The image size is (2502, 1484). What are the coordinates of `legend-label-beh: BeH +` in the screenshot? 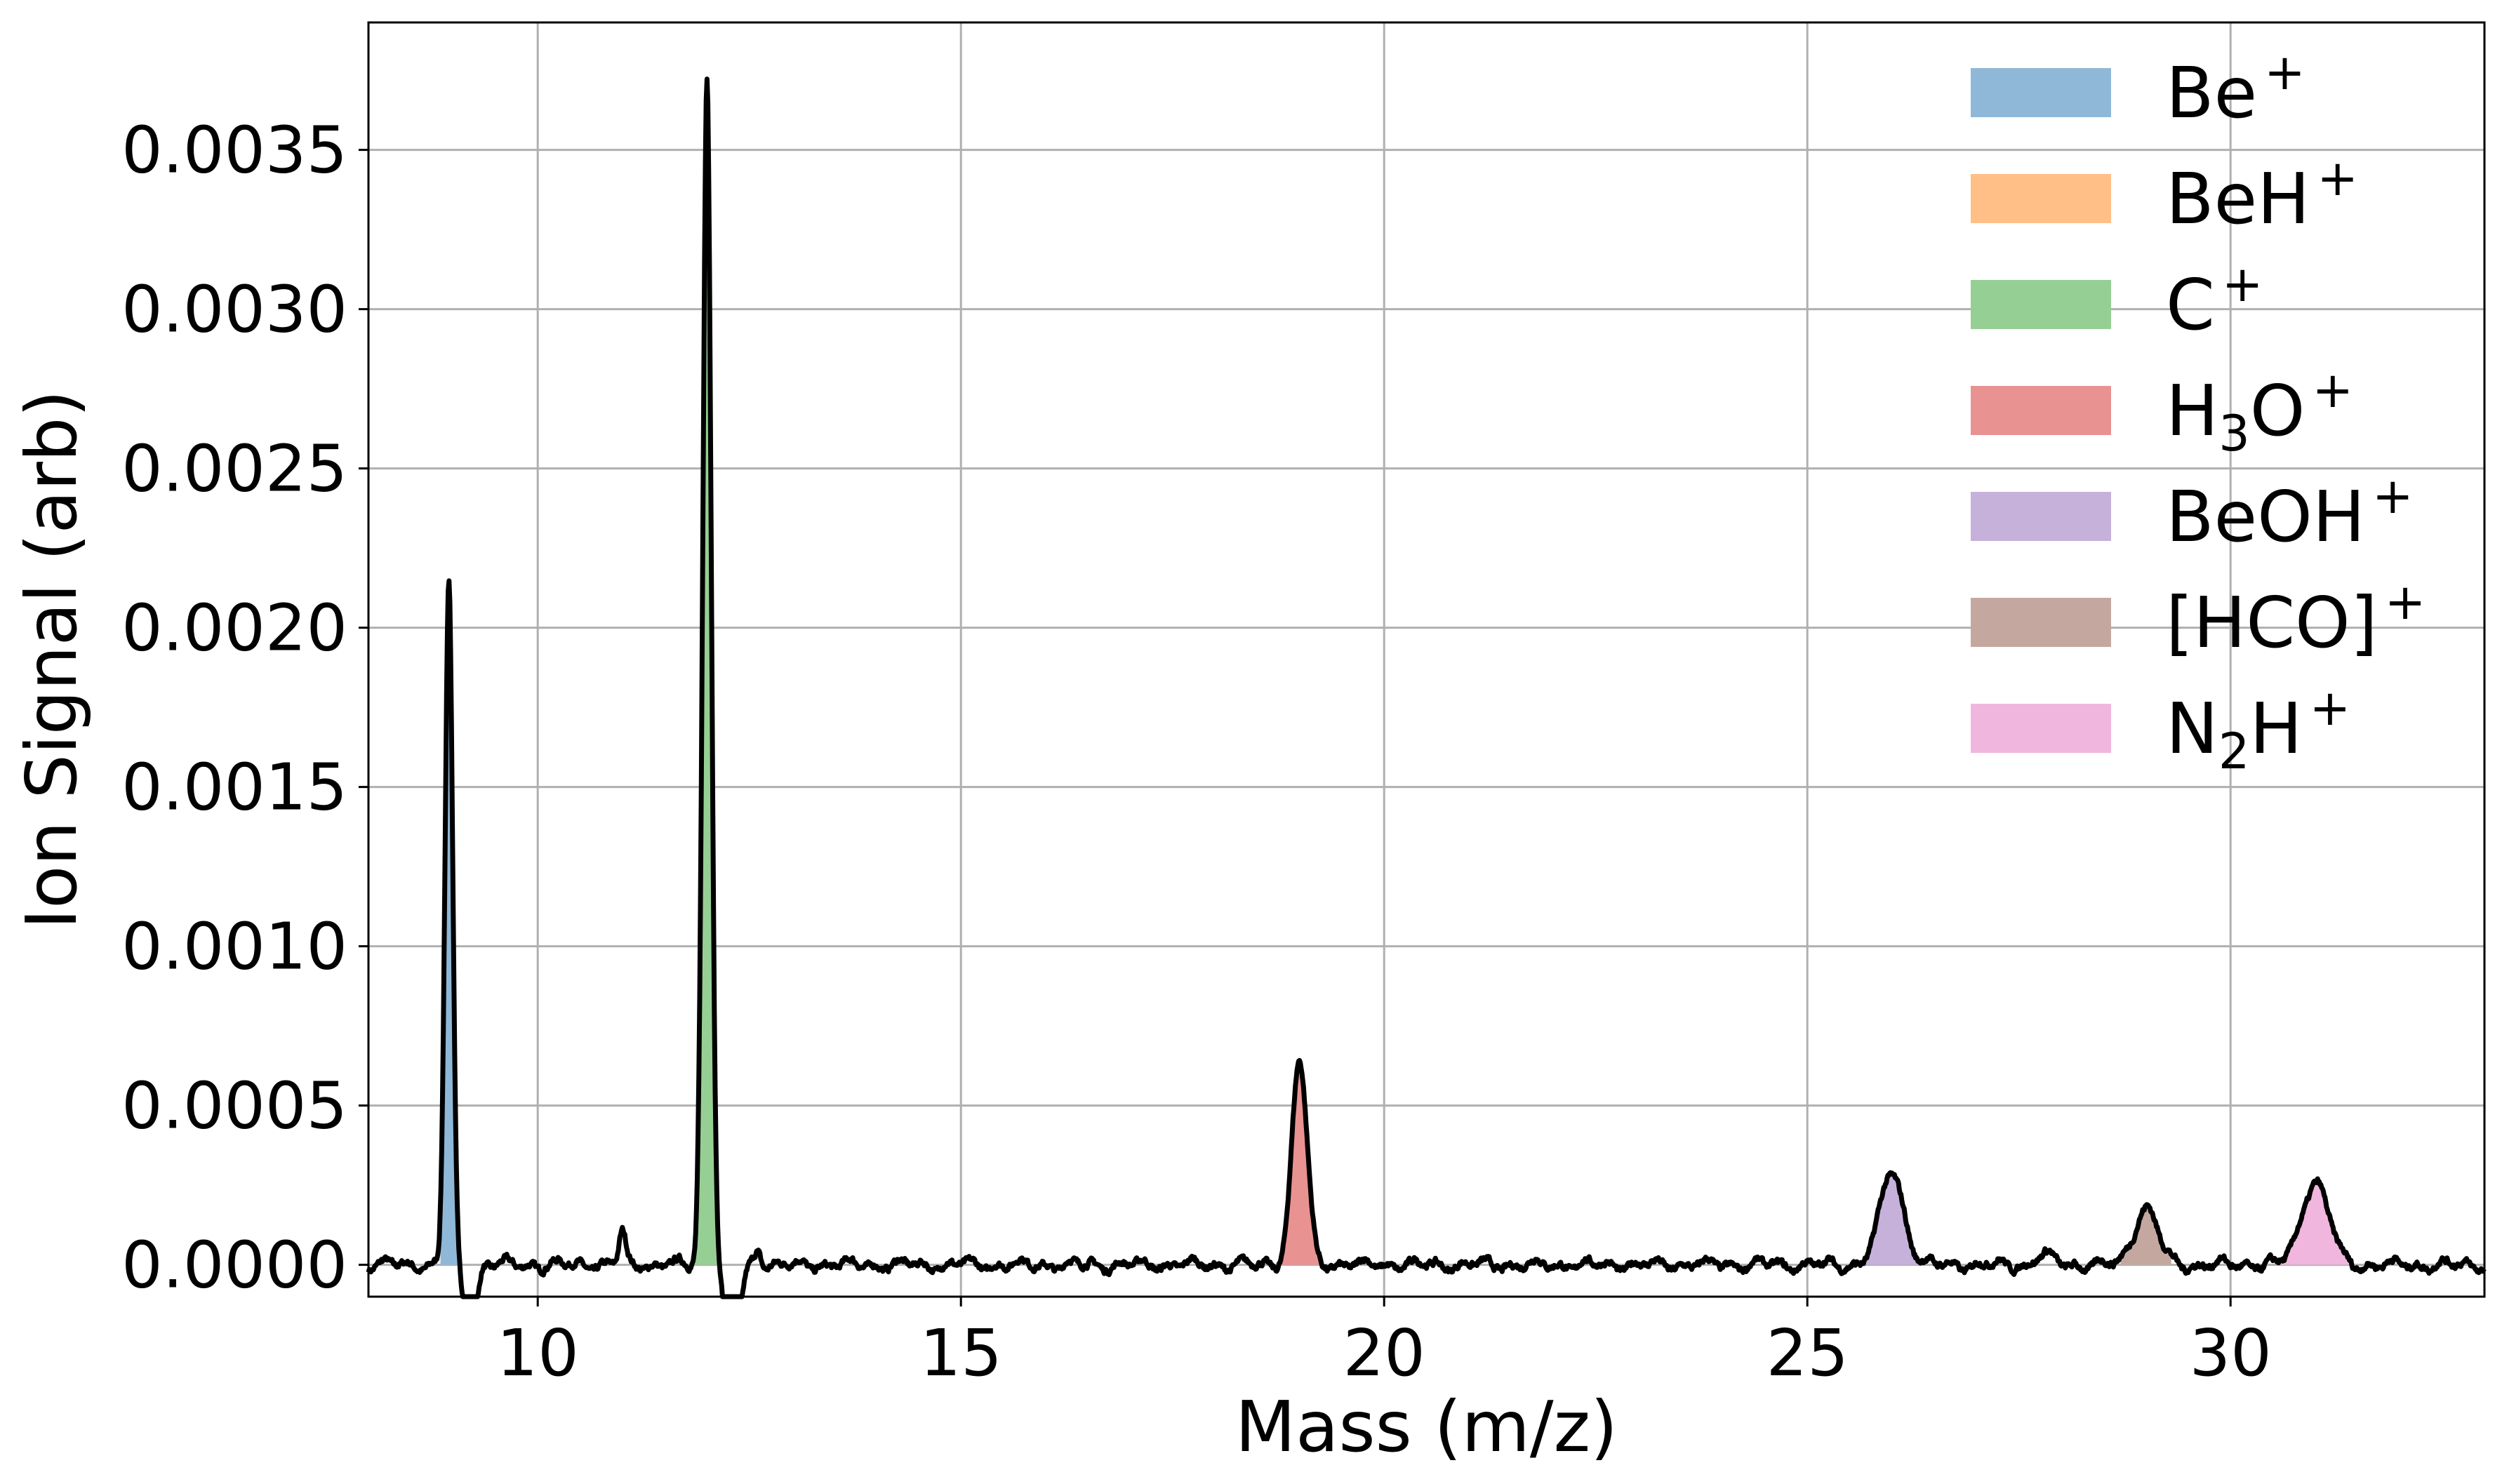 It's located at (2262, 194).